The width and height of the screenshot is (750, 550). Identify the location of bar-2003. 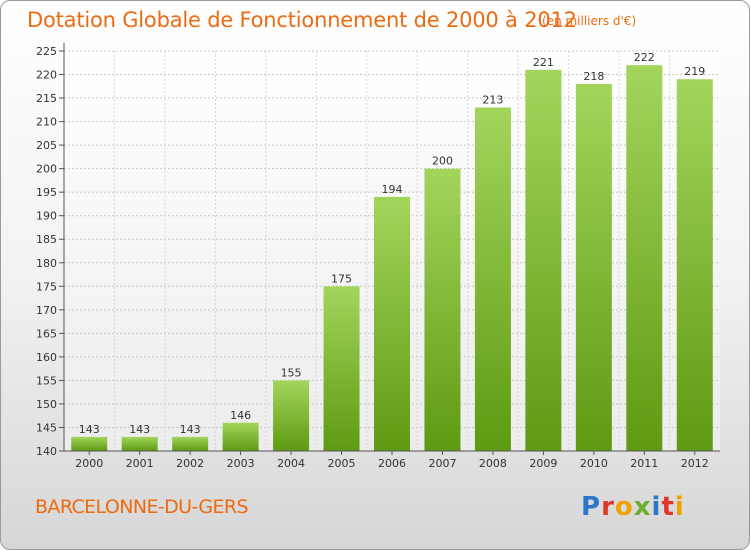
(240, 436).